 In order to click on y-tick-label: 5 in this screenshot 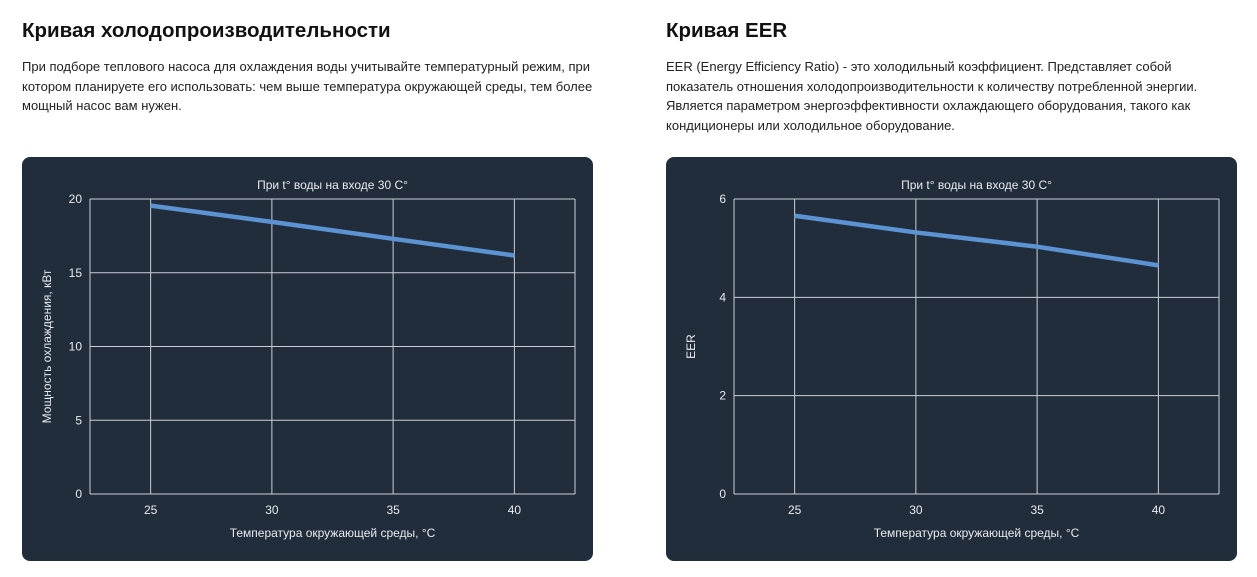, I will do `click(78, 420)`.